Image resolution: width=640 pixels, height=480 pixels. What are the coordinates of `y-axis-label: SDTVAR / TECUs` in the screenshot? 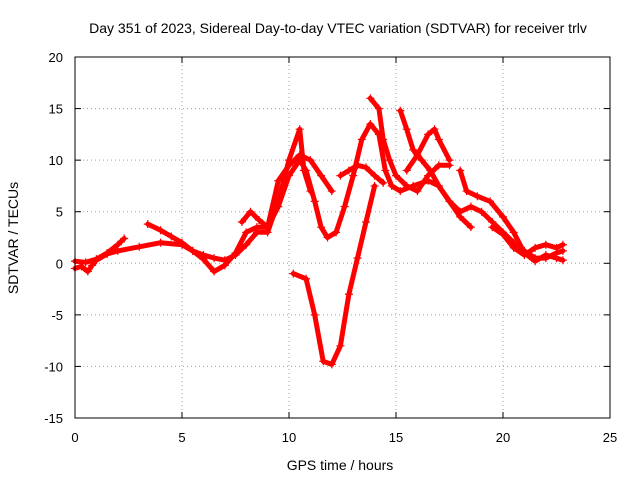 It's located at (13, 238).